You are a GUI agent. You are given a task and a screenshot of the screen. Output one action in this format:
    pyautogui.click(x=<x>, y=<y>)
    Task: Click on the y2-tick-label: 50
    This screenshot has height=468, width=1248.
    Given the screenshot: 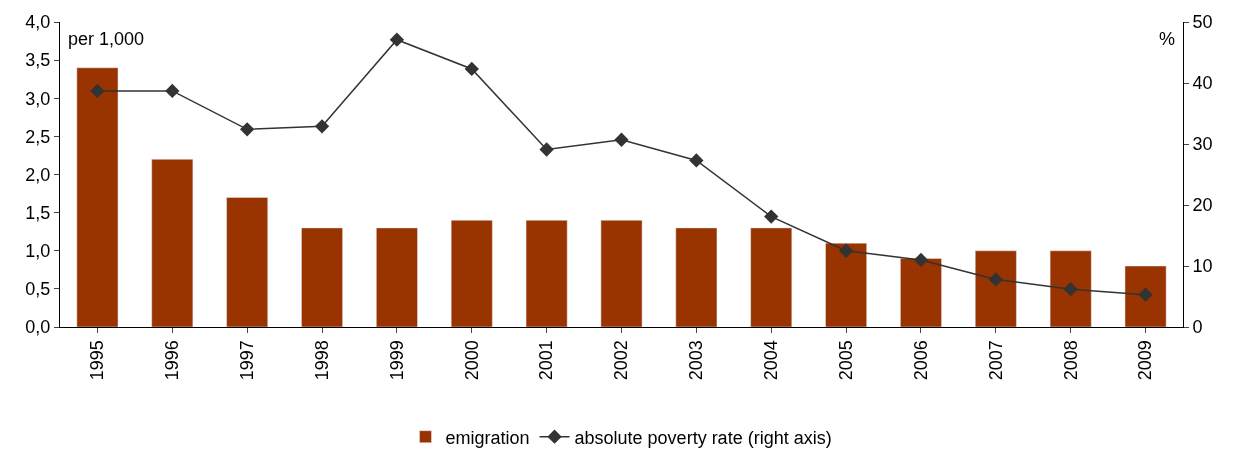 What is the action you would take?
    pyautogui.click(x=1202, y=22)
    